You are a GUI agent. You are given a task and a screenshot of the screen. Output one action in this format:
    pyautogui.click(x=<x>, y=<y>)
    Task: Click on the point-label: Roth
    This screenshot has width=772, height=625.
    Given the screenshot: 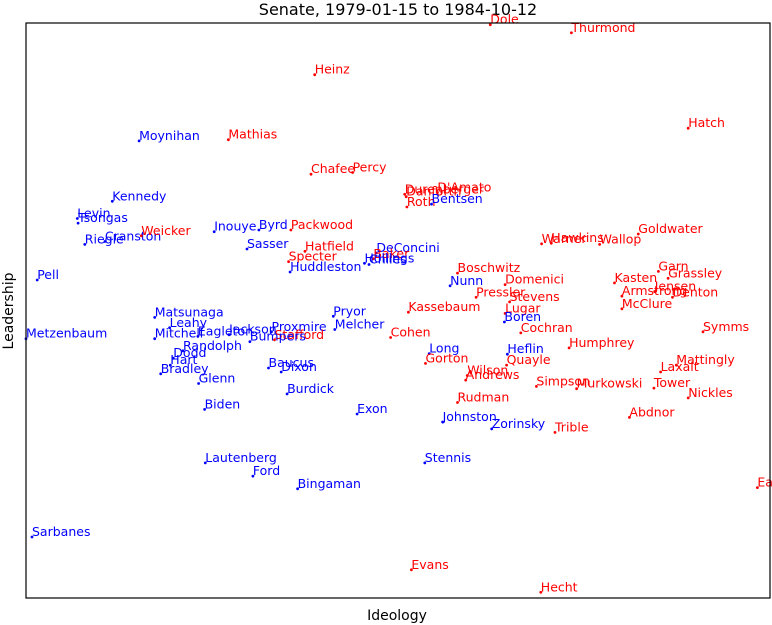 What is the action you would take?
    pyautogui.click(x=421, y=201)
    